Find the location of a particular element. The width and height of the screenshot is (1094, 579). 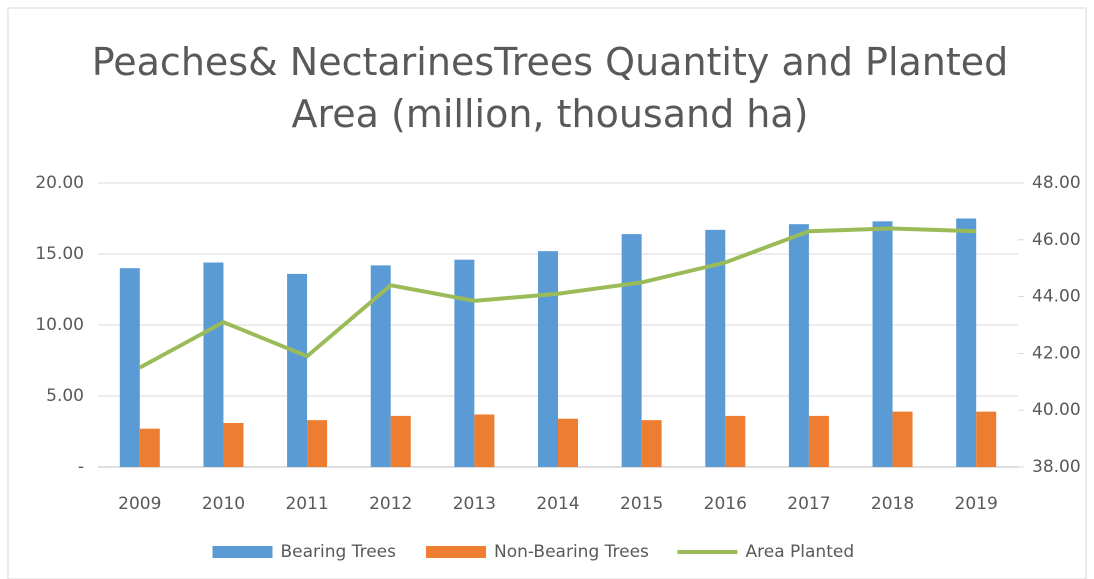

x-tick-label: 2012 is located at coordinates (390, 504).